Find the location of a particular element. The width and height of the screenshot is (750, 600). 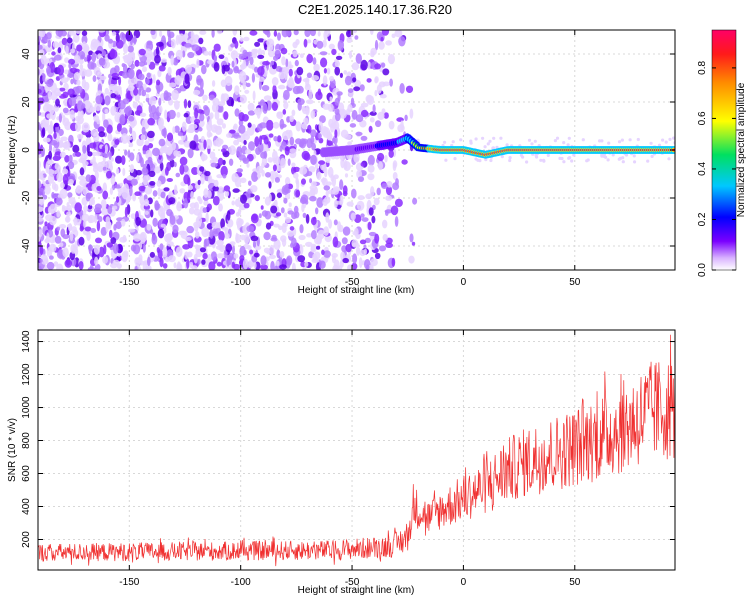

colorbar-tick-label: 0.4 is located at coordinates (702, 169).